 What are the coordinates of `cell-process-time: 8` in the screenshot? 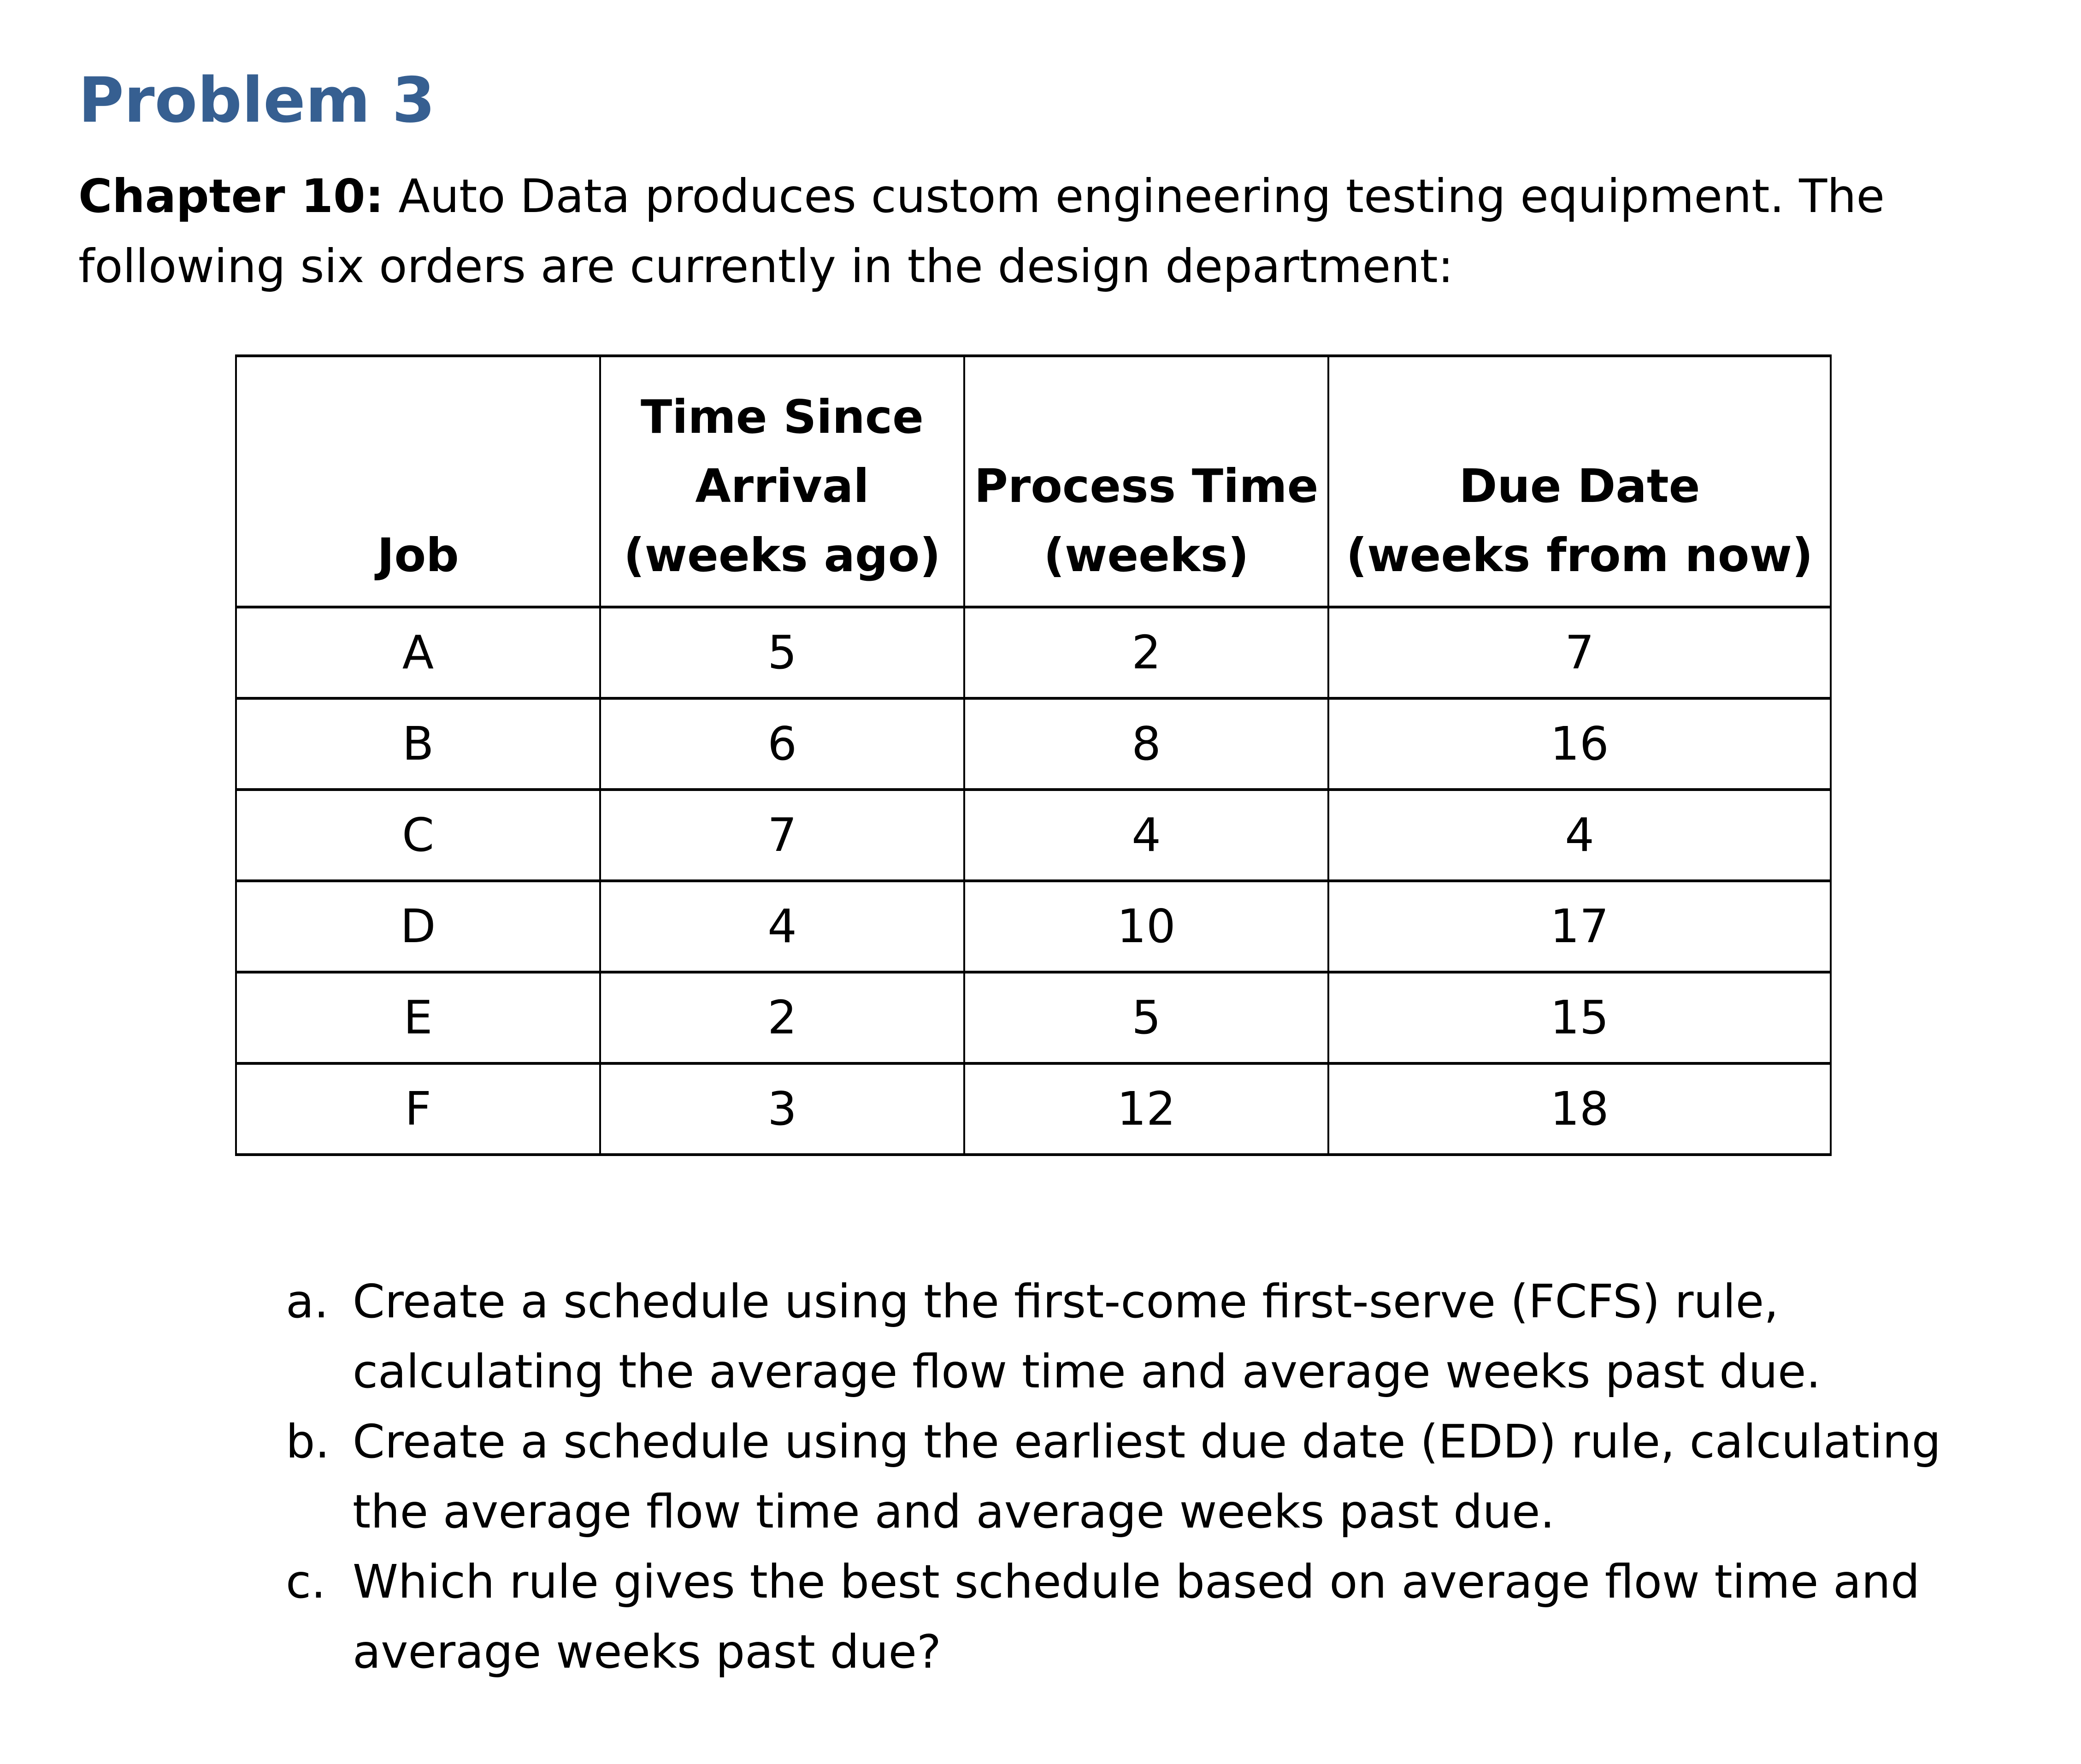 It's located at (1146, 744).